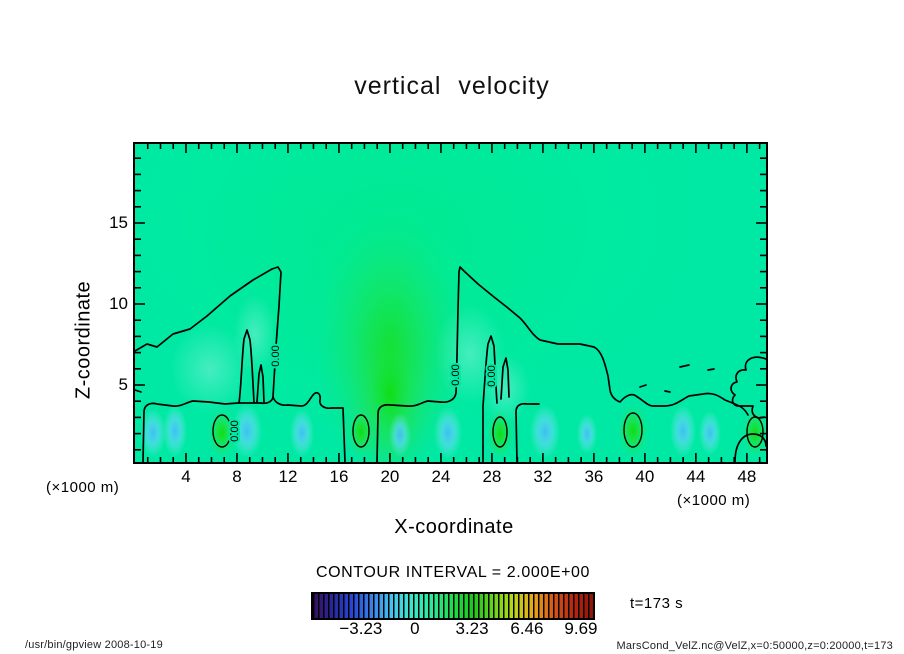 The height and width of the screenshot is (654, 904). Describe the element at coordinates (118, 303) in the screenshot. I see `y-tick-label: 10` at that location.